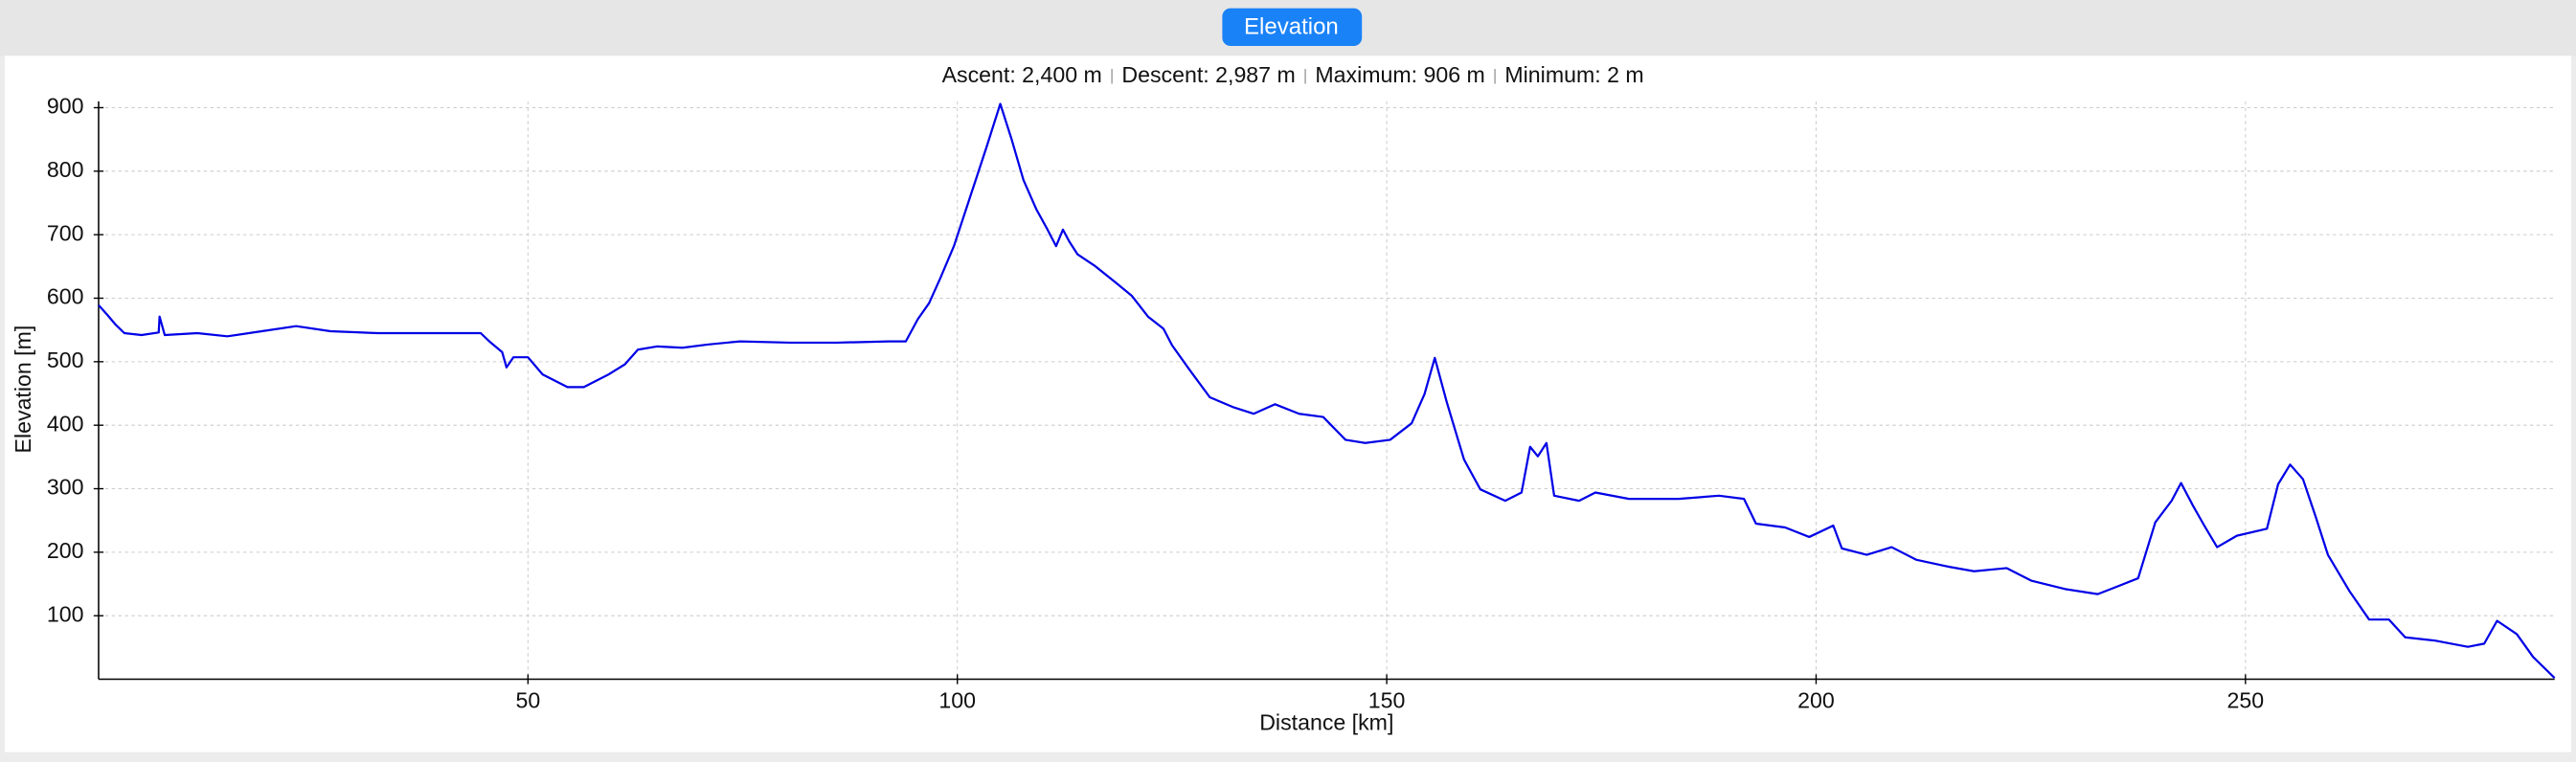 The image size is (2576, 762). I want to click on y-tick-label: 300, so click(65, 488).